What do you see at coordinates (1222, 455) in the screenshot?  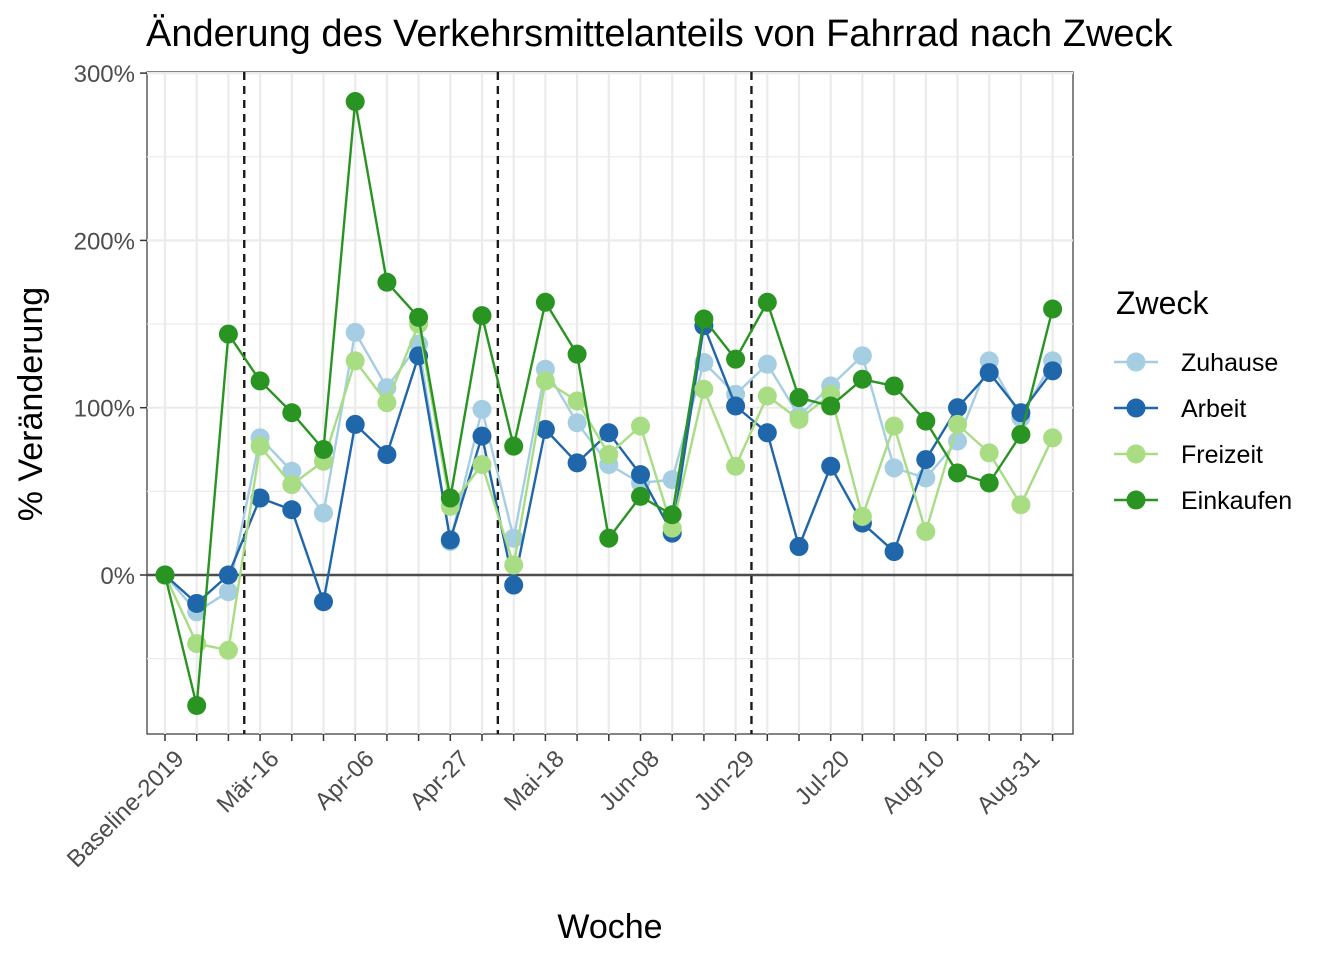 I see `legend-label: Freizeit` at bounding box center [1222, 455].